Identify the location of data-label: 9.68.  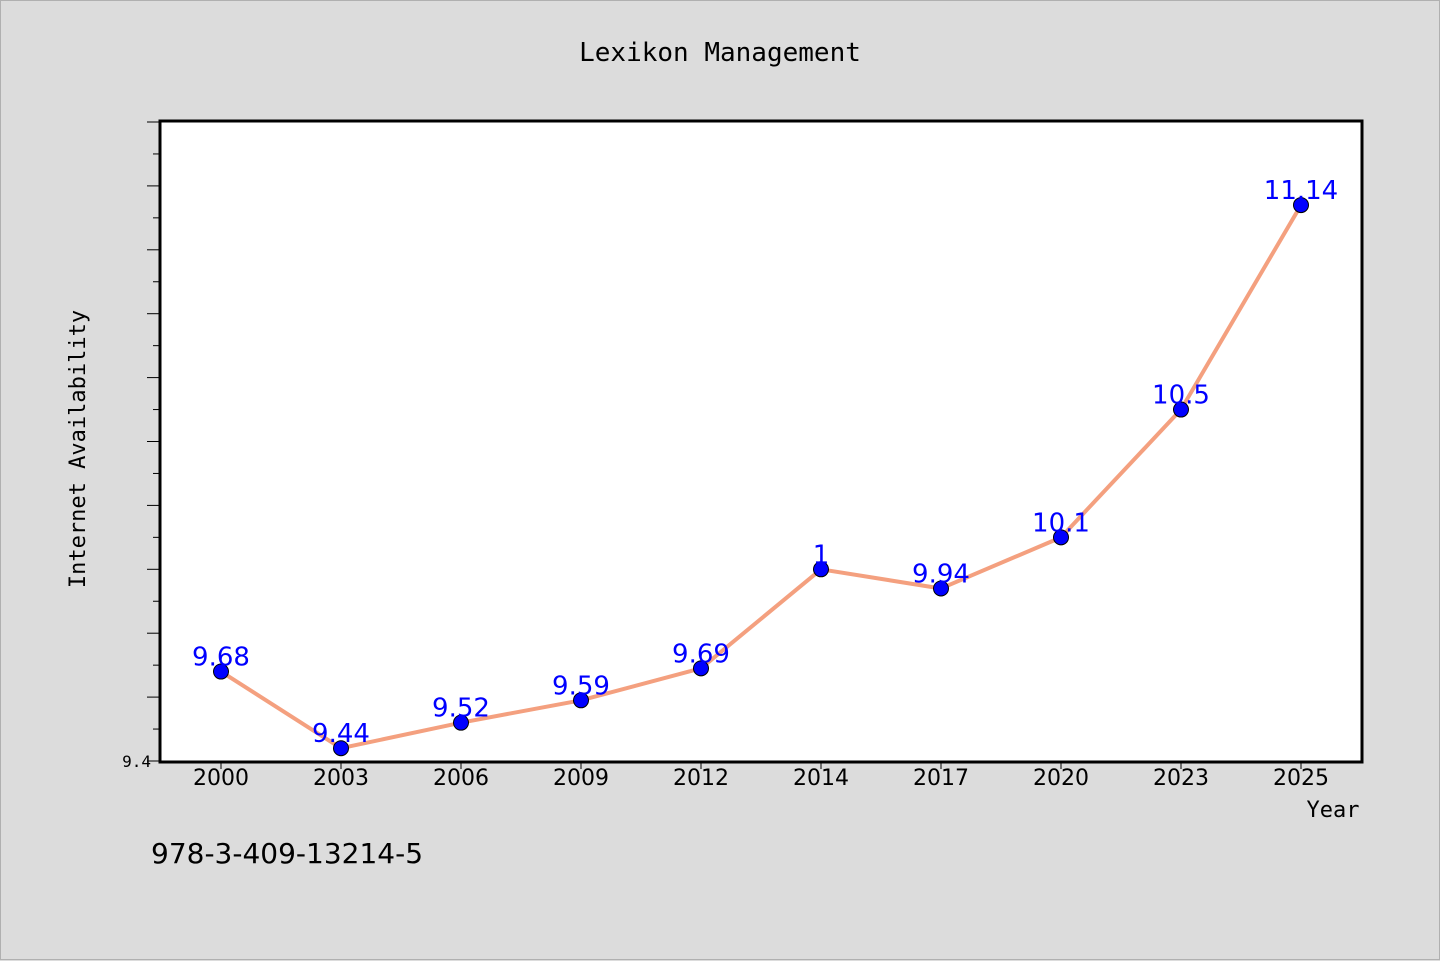
(221, 658).